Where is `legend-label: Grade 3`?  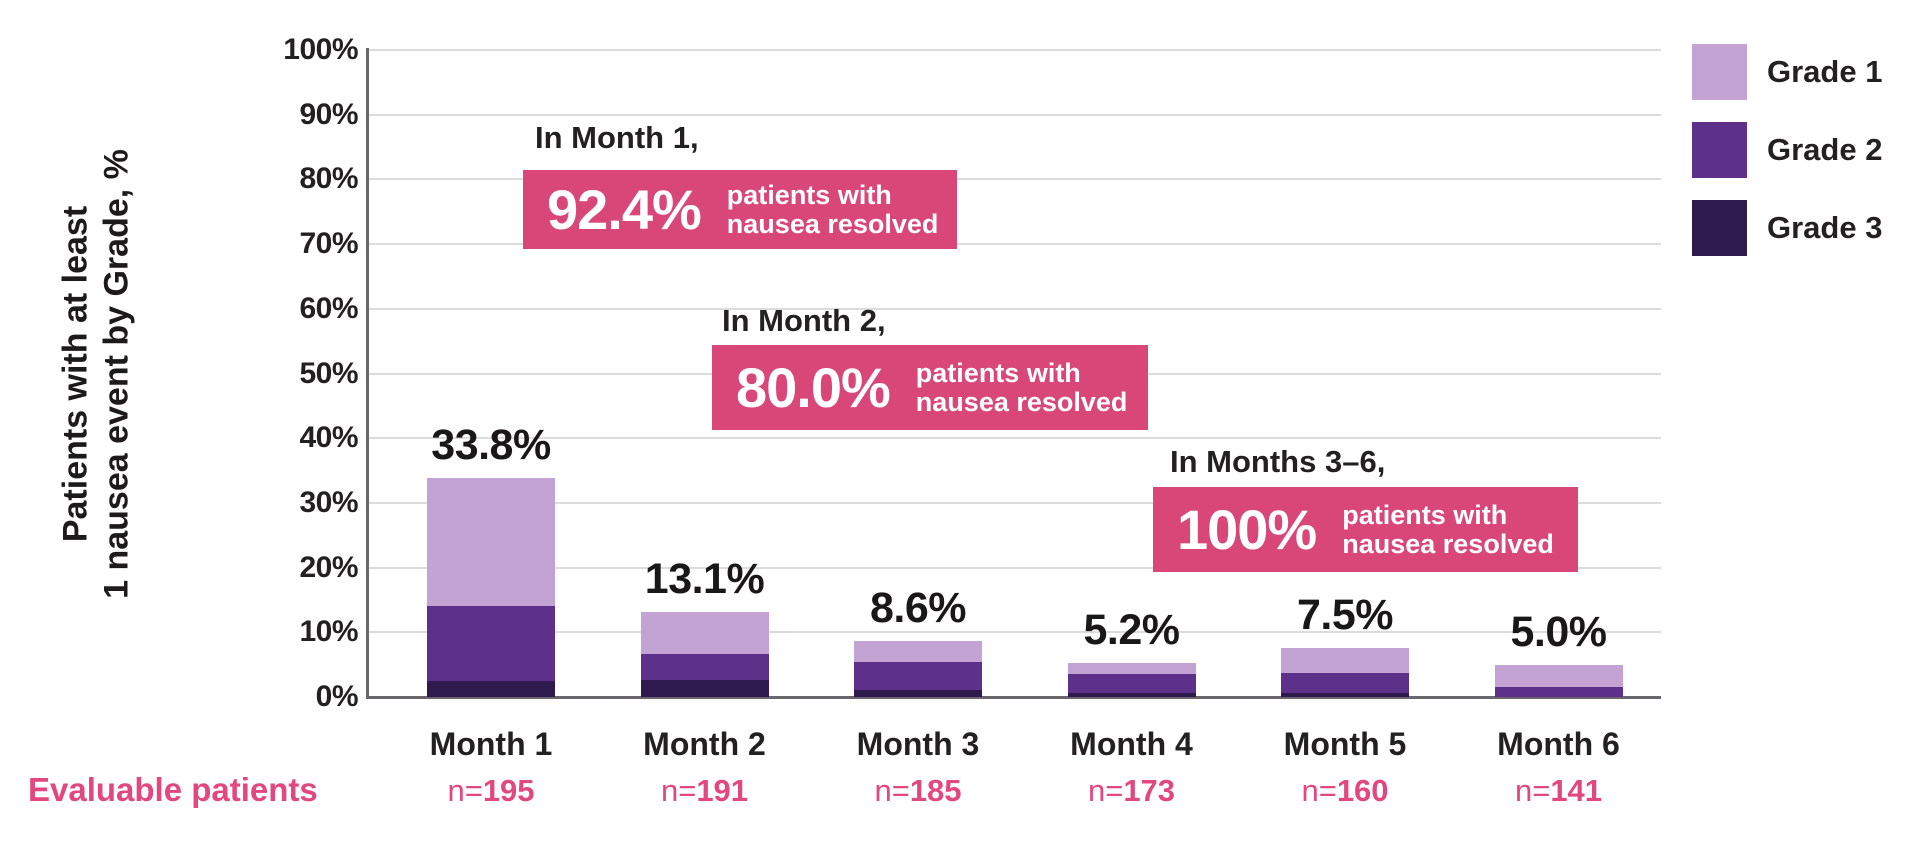 legend-label: Grade 3 is located at coordinates (1825, 227).